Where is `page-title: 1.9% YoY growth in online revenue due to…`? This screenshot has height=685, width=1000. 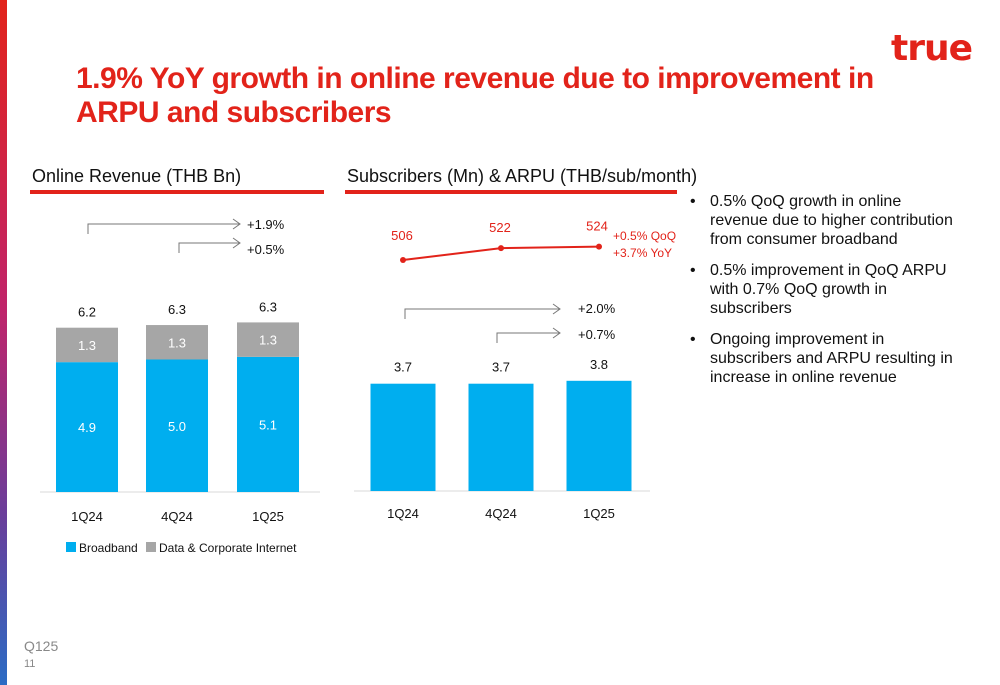
page-title: 1.9% YoY growth in online revenue due to… is located at coordinates (475, 95).